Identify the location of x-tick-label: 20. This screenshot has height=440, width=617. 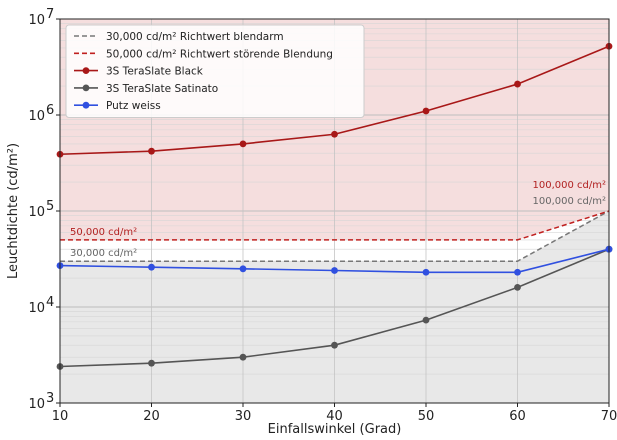
(151, 416).